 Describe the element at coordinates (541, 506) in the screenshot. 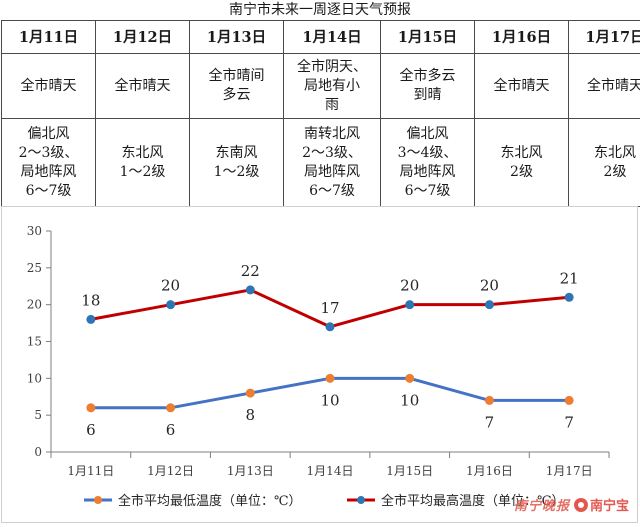

I see `watermark-script: 南宁晚报` at that location.